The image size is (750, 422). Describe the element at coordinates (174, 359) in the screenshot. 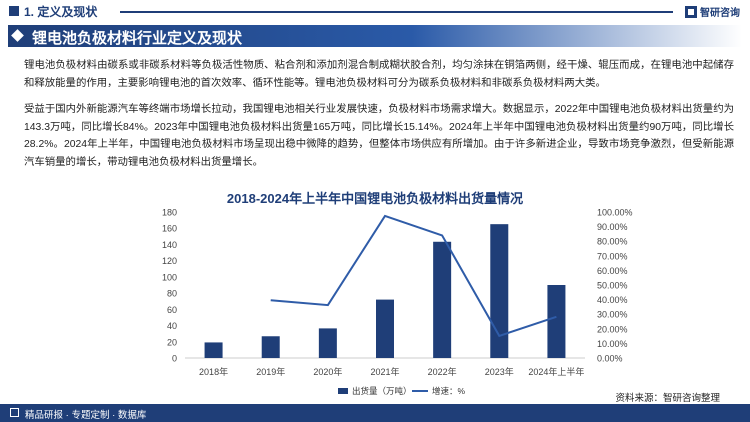

I see `left-axis-tick-label: 0` at that location.